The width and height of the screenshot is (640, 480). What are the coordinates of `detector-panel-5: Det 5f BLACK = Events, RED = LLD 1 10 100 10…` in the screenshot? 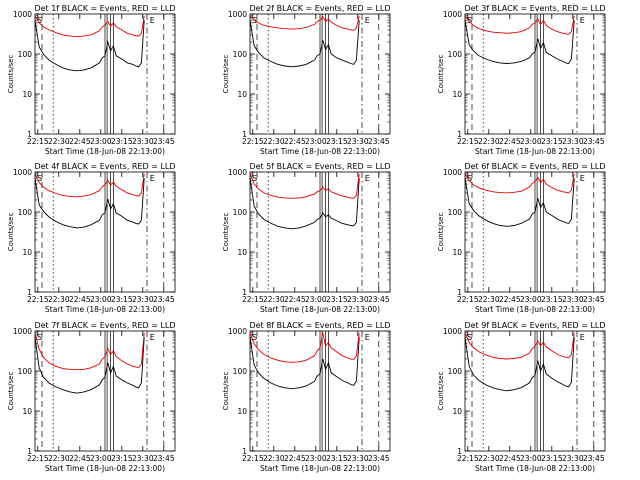 It's located at (306, 238).